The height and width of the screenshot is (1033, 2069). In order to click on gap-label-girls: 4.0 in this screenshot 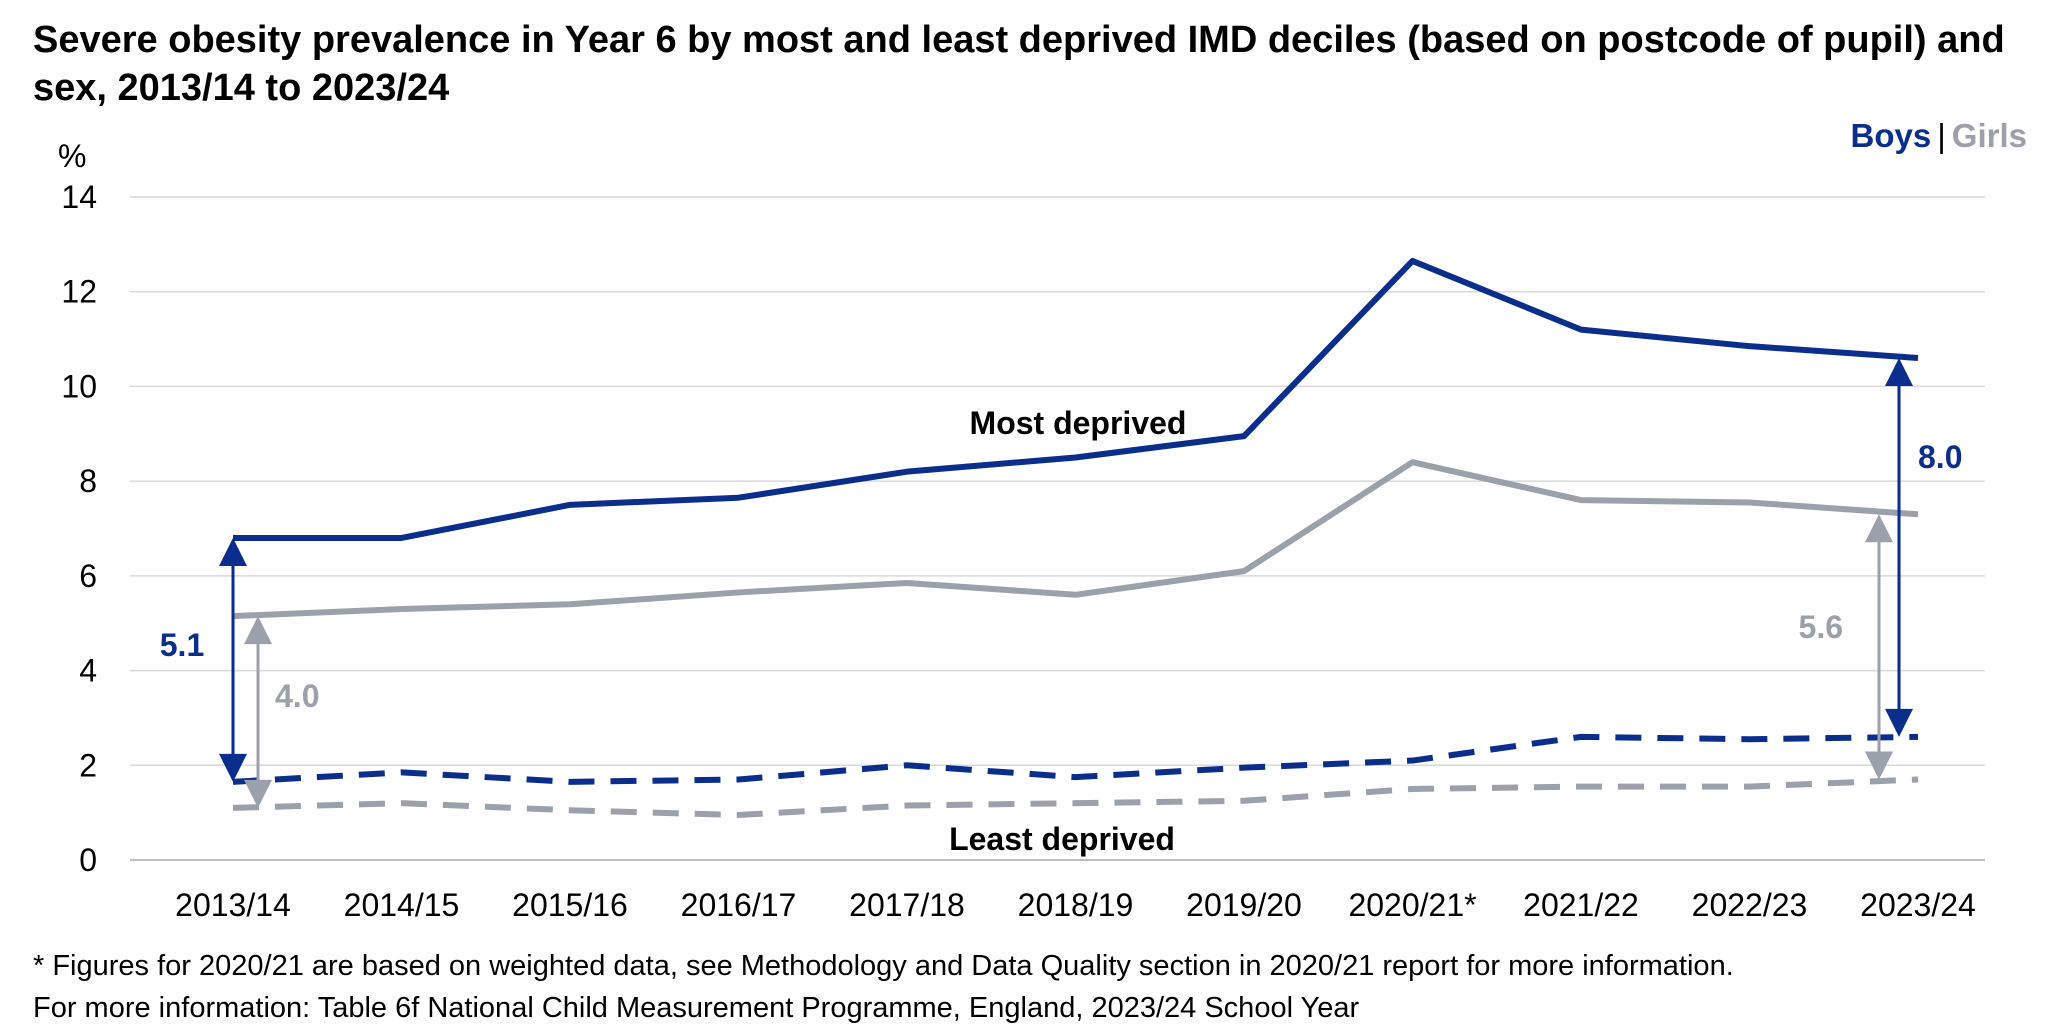, I will do `click(297, 696)`.